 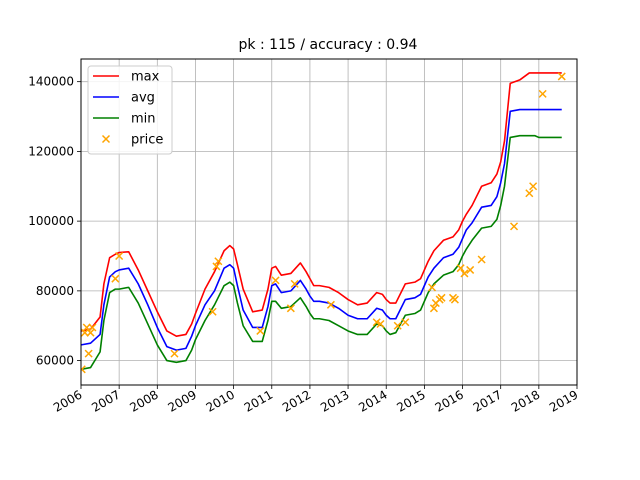 I want to click on legend-item-max: max, so click(x=126, y=77).